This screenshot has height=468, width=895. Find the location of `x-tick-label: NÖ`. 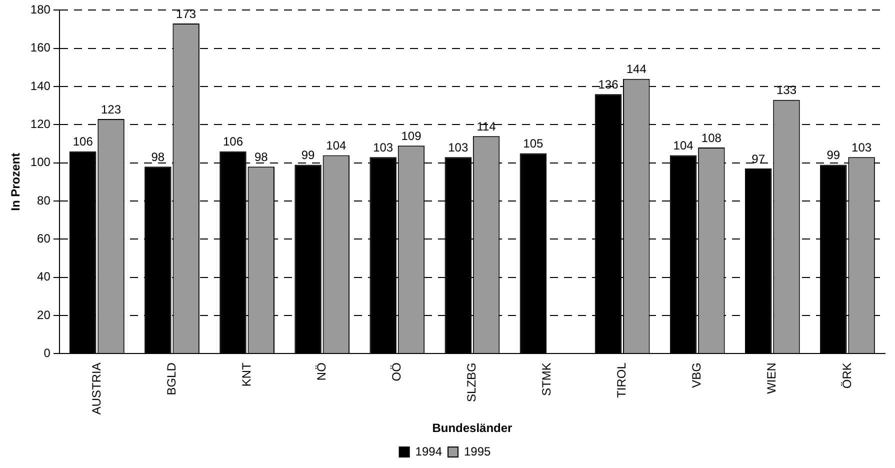

x-tick-label: NÖ is located at coordinates (321, 371).